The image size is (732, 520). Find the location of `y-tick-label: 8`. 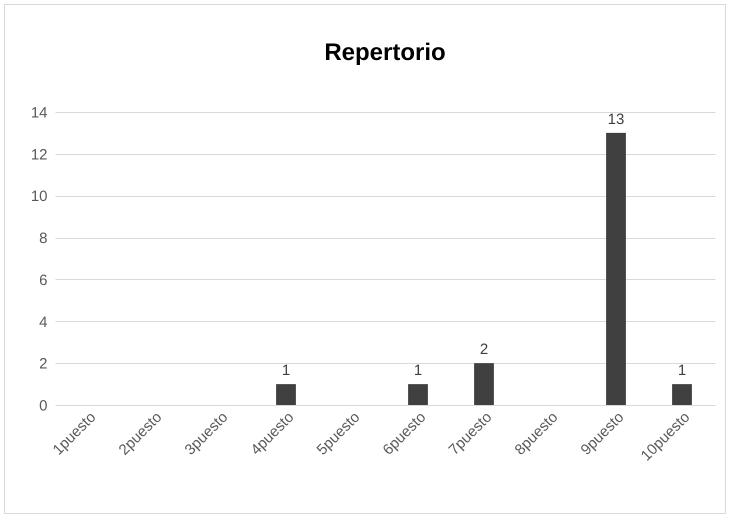

y-tick-label: 8 is located at coordinates (43, 239).